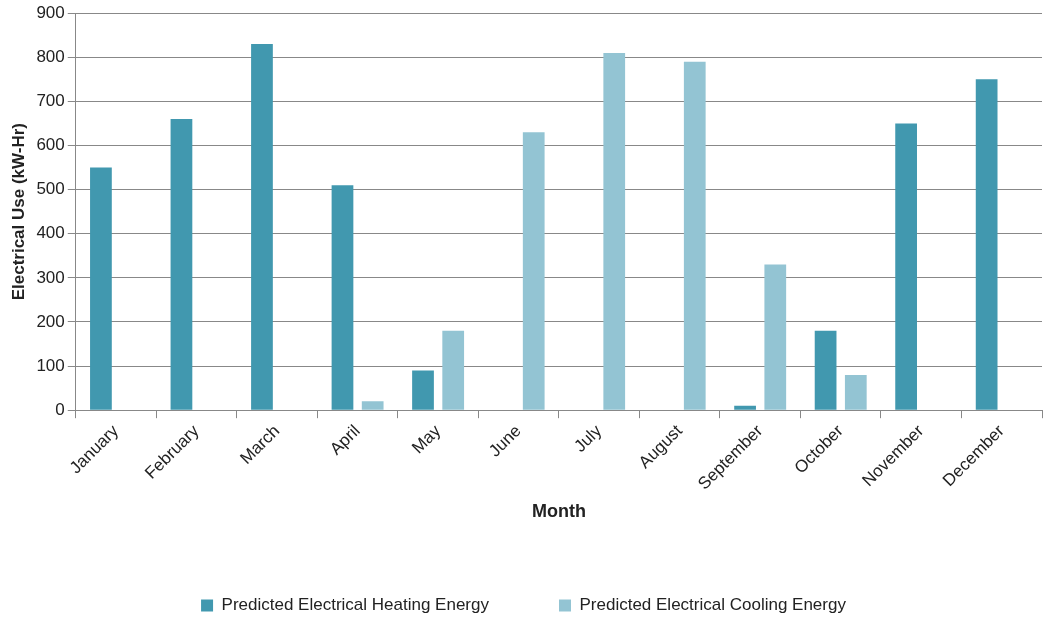 The height and width of the screenshot is (629, 1052). Describe the element at coordinates (50, 321) in the screenshot. I see `y-tick-label: 200` at that location.